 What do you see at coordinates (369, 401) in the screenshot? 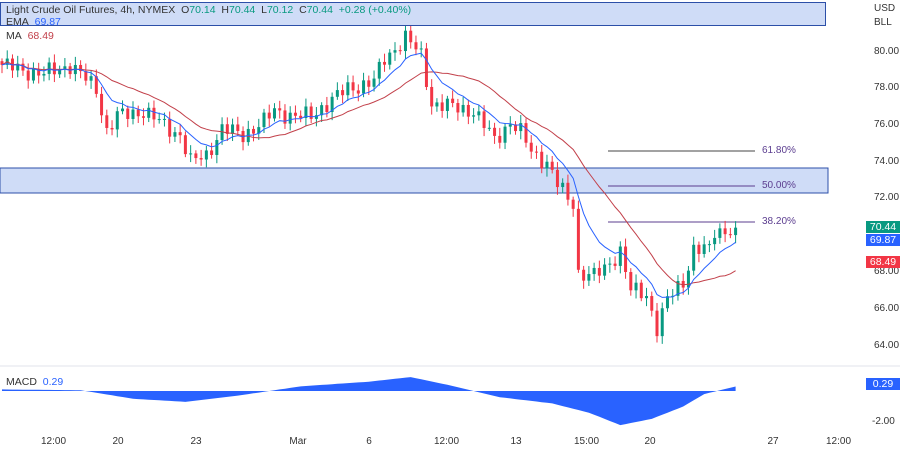
I see `macd-area` at bounding box center [369, 401].